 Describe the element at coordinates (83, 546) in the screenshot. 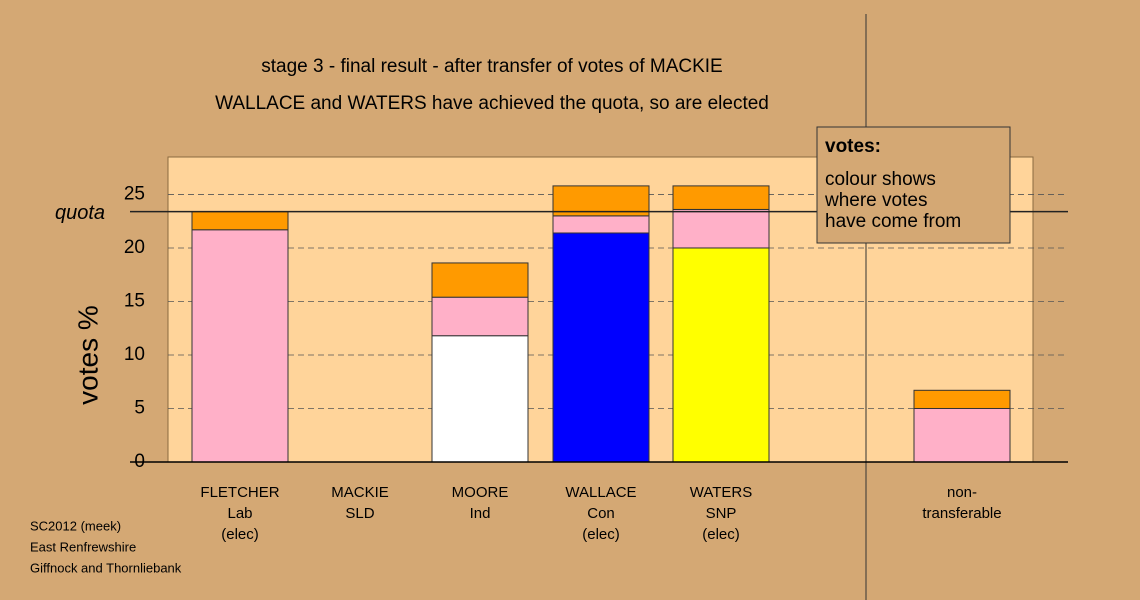

I see `footer-text: East Renfrewshire` at that location.